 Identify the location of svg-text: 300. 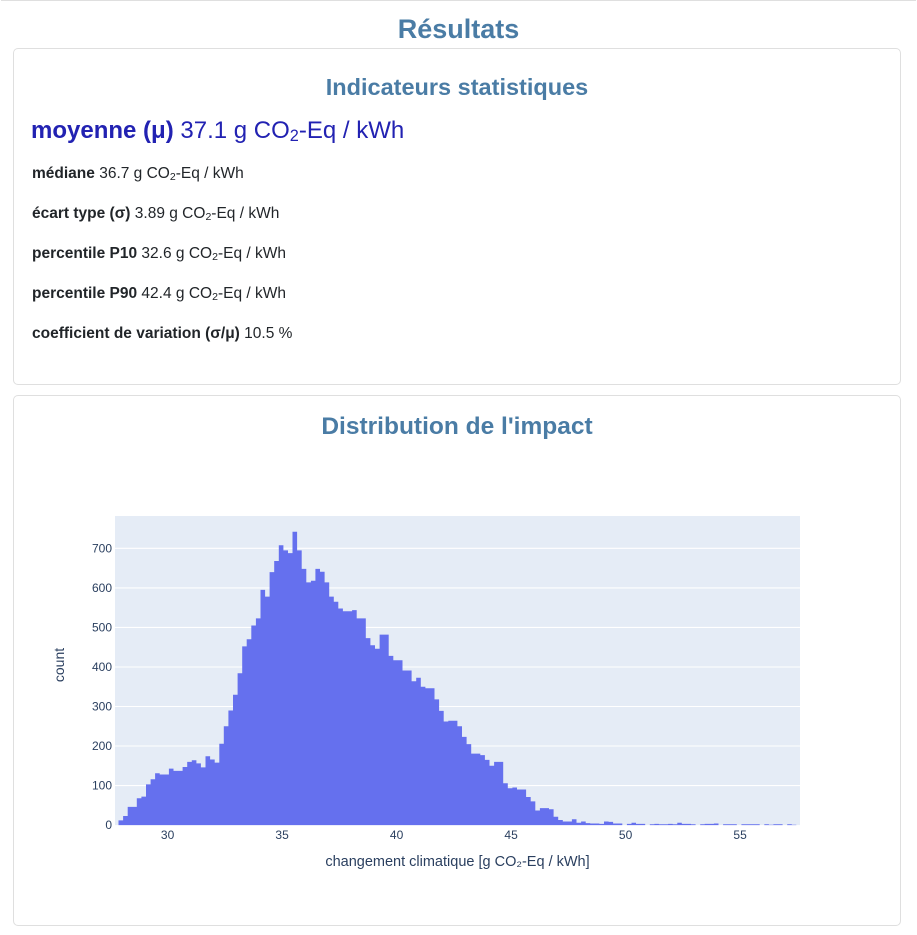
(102, 707).